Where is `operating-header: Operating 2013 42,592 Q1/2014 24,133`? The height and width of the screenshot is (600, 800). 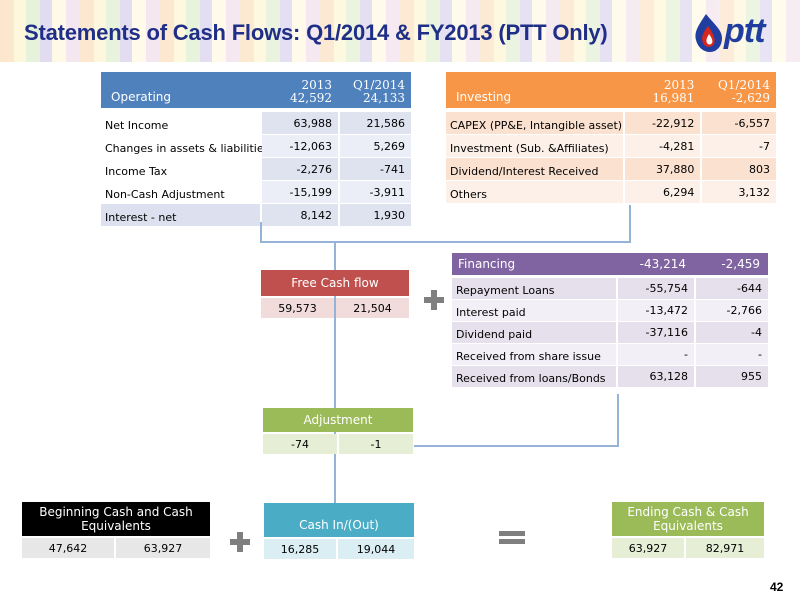
operating-header: Operating 2013 42,592 Q1/2014 24,133 is located at coordinates (256, 90).